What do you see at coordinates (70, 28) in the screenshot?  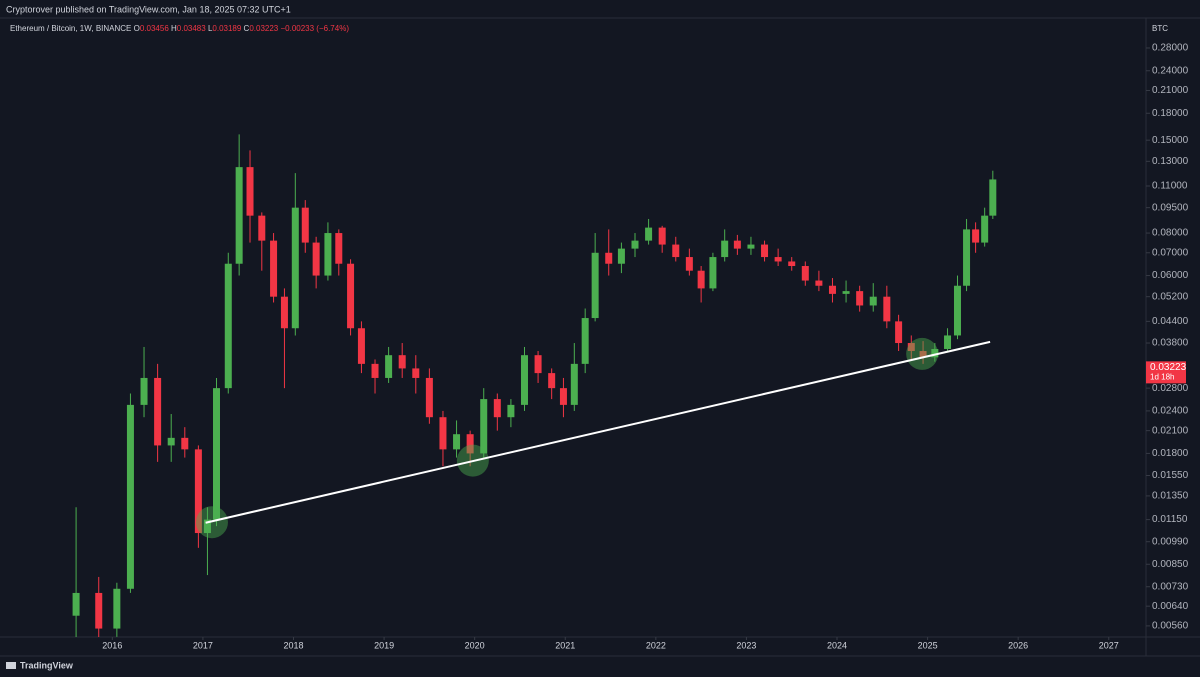 I see `symbol: Ethereum / Bitcoin, 1W, BINANCE` at bounding box center [70, 28].